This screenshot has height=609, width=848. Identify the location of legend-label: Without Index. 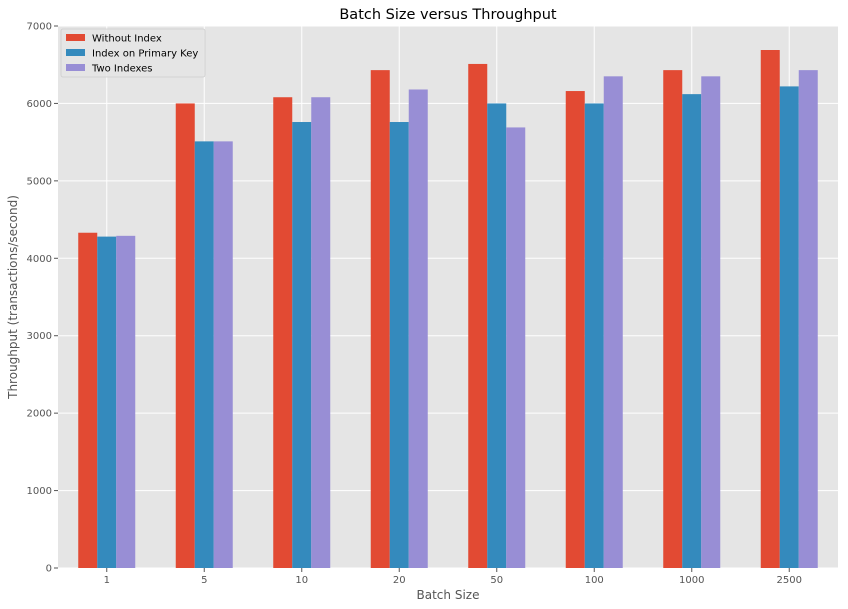
(127, 39).